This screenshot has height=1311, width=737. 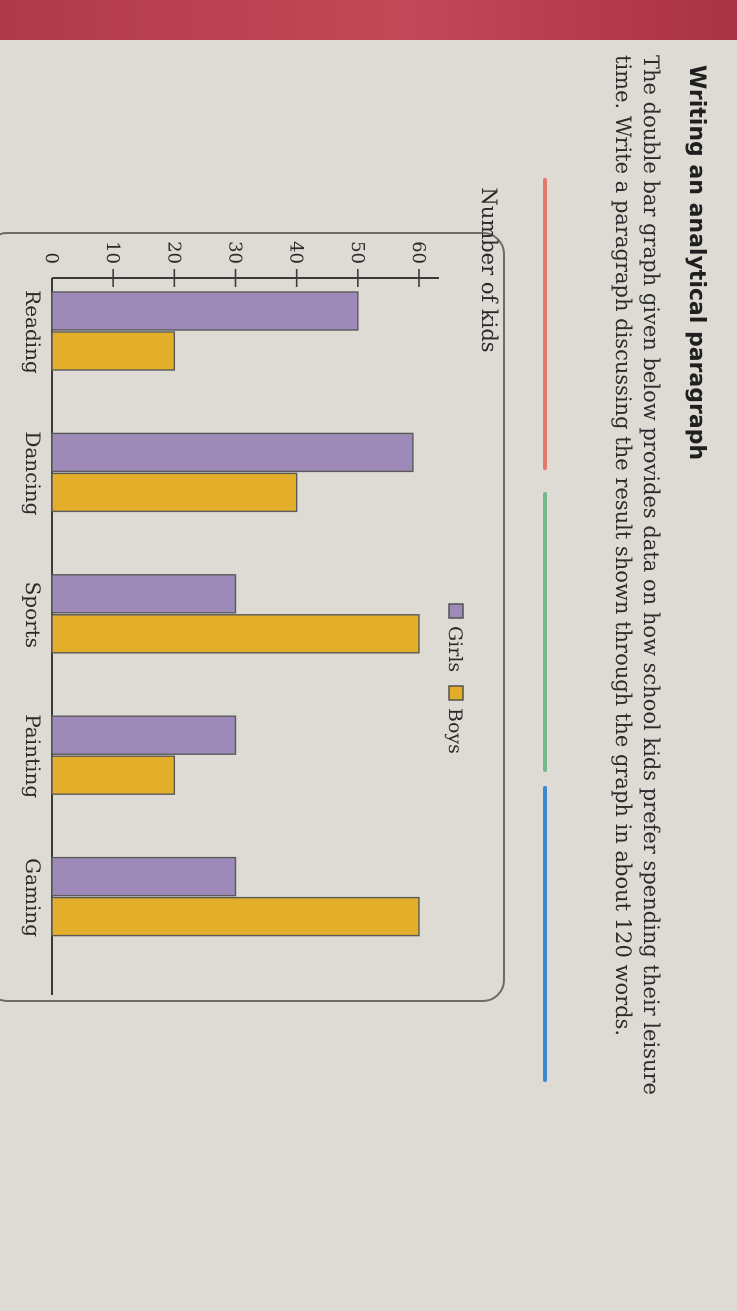 I want to click on bar-girls-painting, so click(x=144, y=735).